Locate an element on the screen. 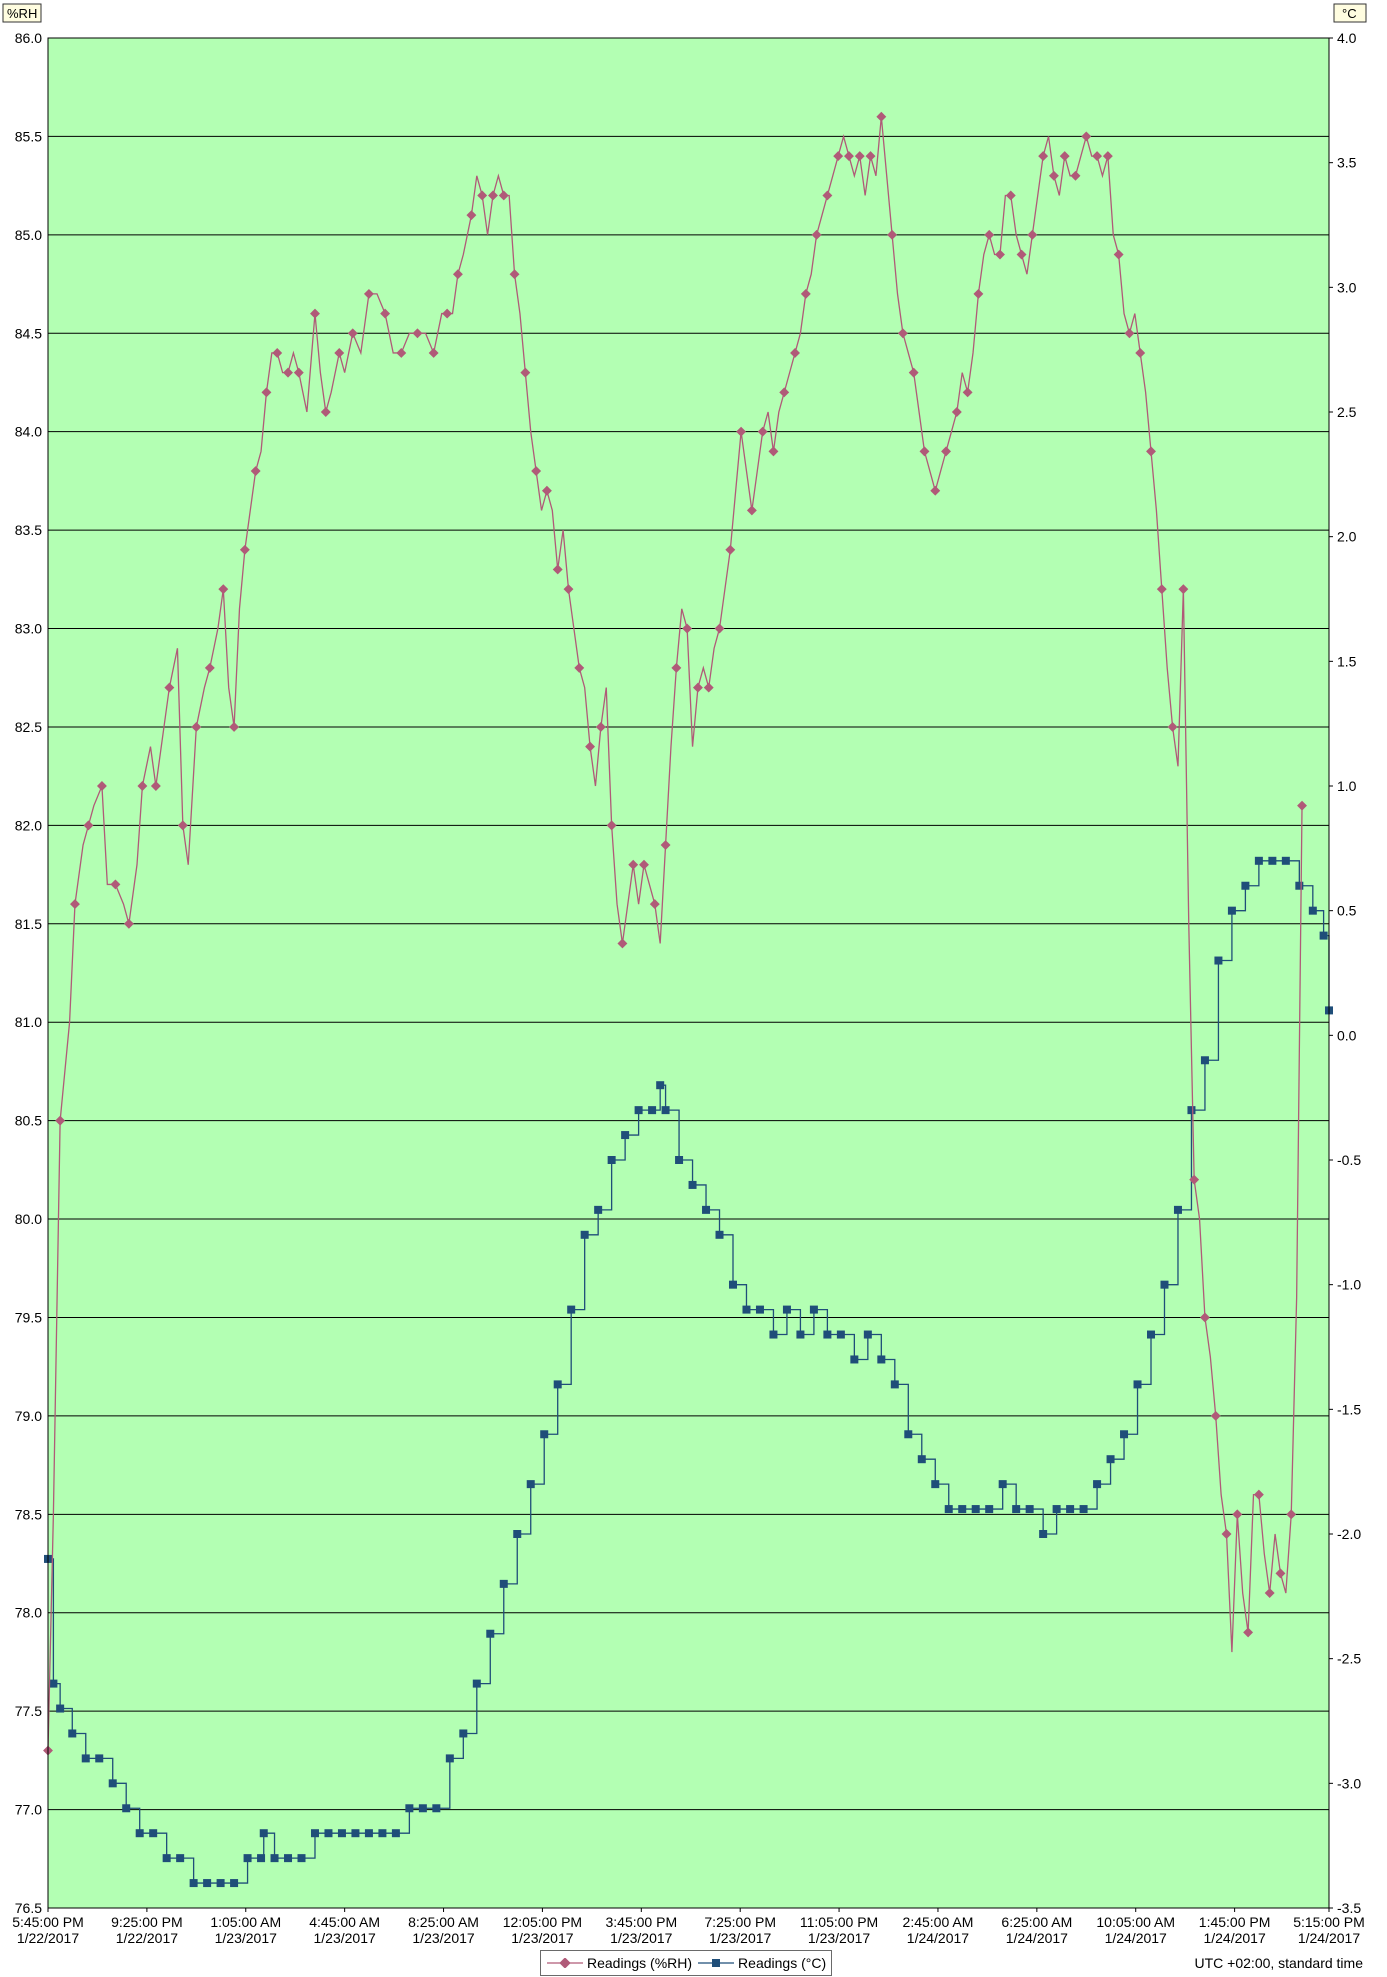  x-tick-date: 1/24/2017 is located at coordinates (1136, 1938).